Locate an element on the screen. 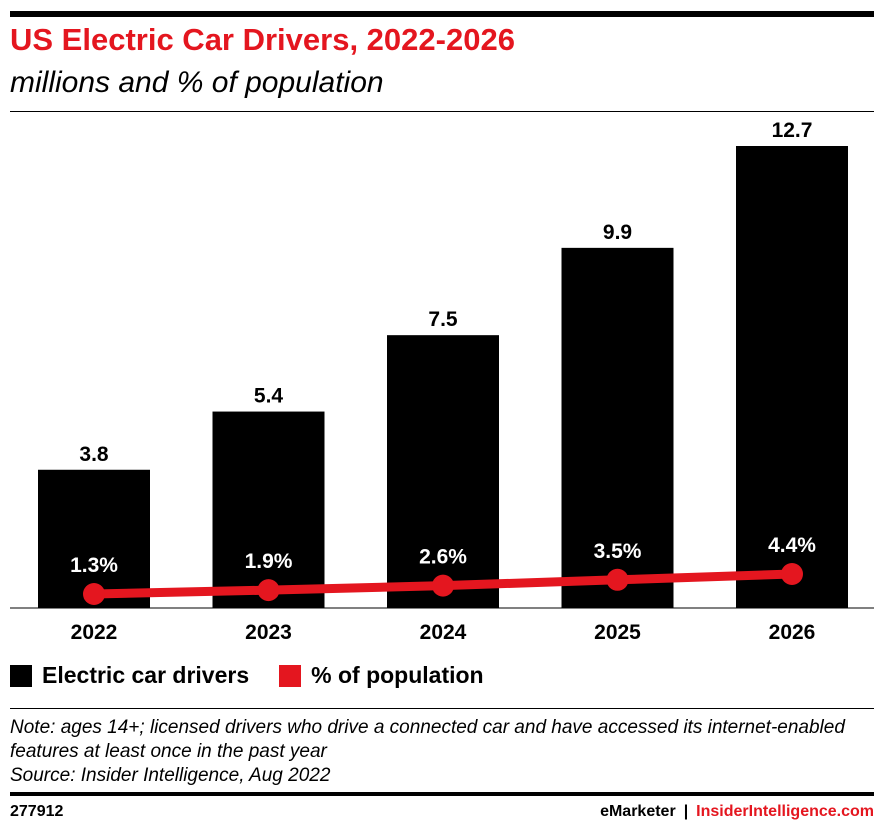  population-value-label: 4.4% is located at coordinates (792, 545).